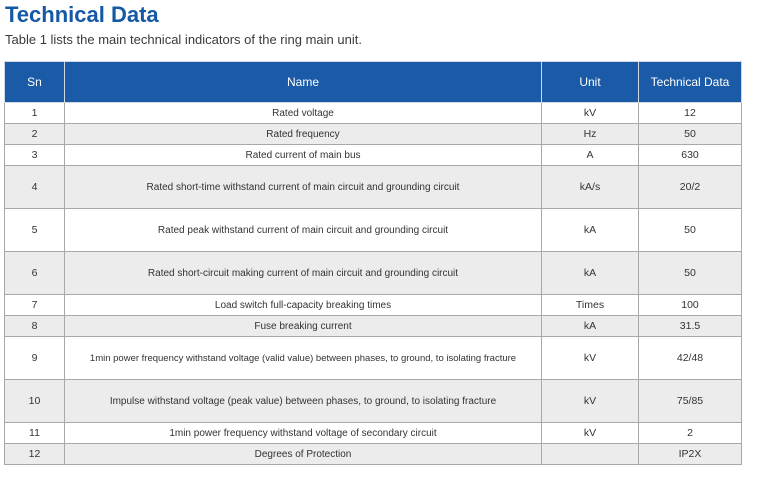  What do you see at coordinates (34, 187) in the screenshot?
I see `cell-sn: 4` at bounding box center [34, 187].